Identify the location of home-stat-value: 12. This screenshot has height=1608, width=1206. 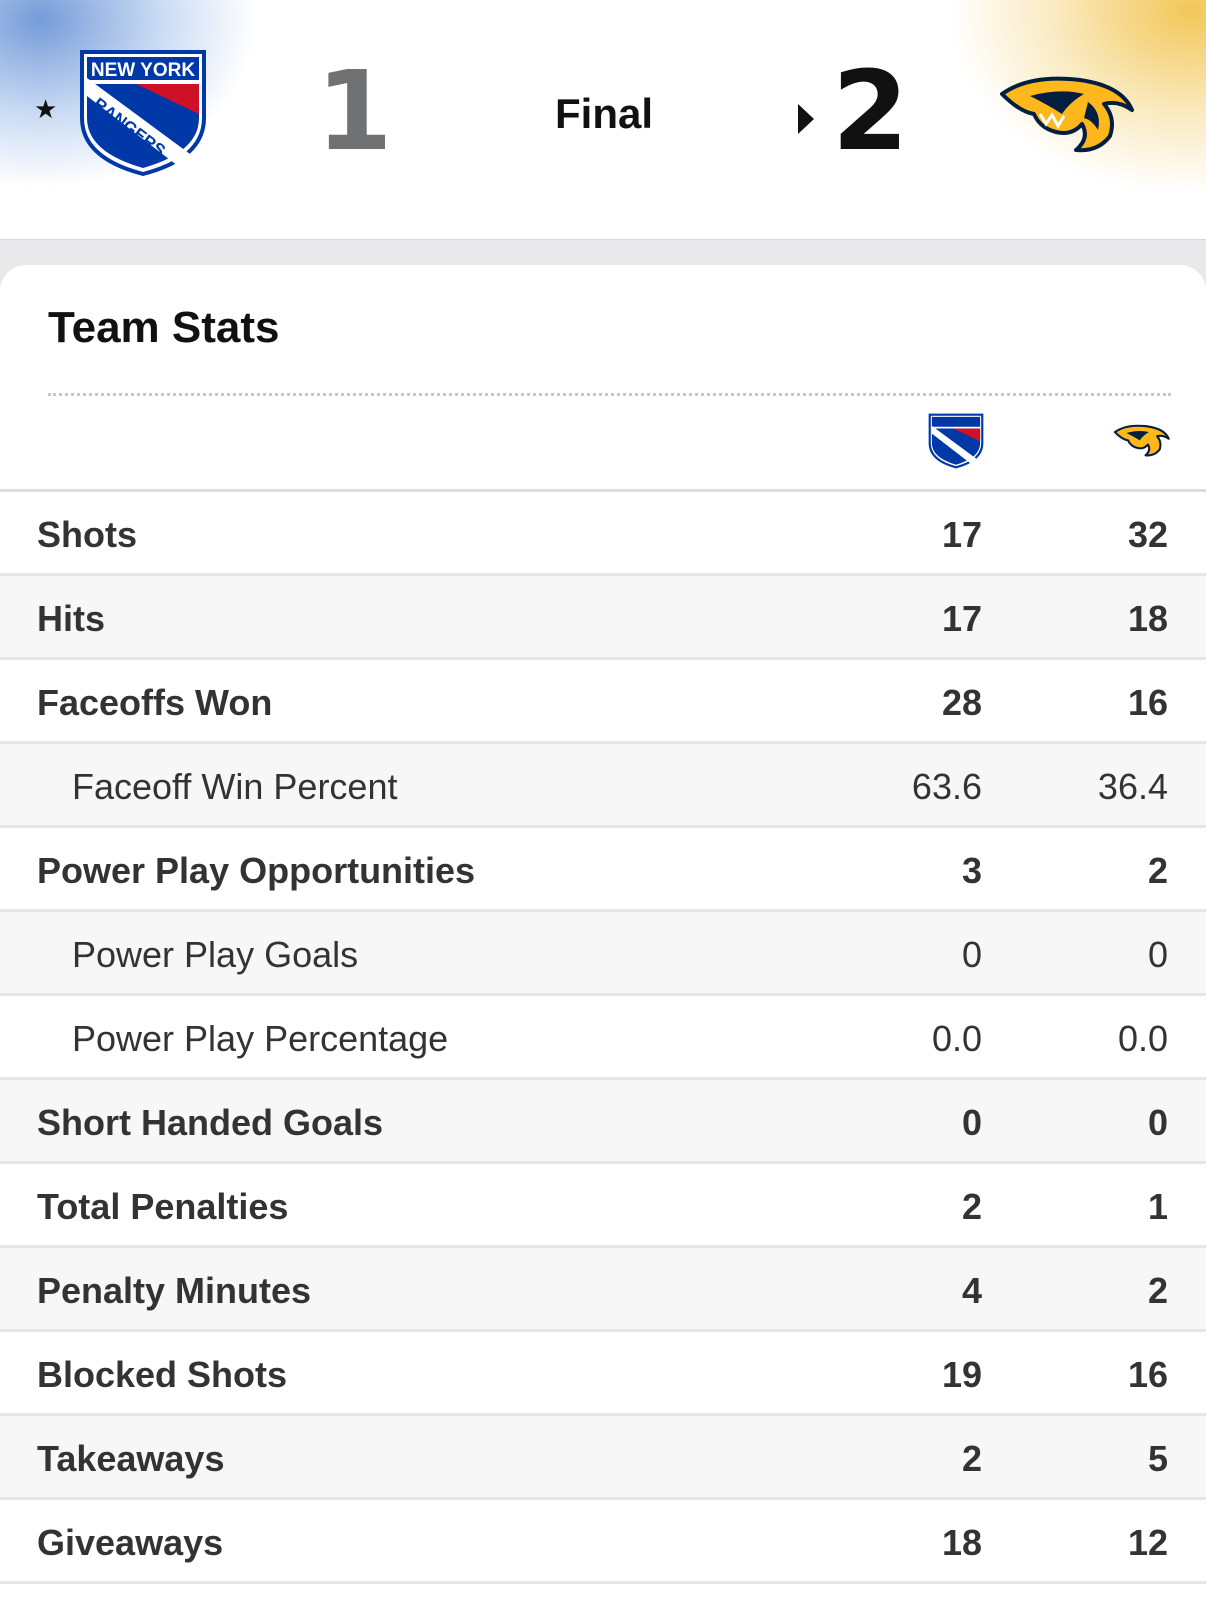
(1147, 1542).